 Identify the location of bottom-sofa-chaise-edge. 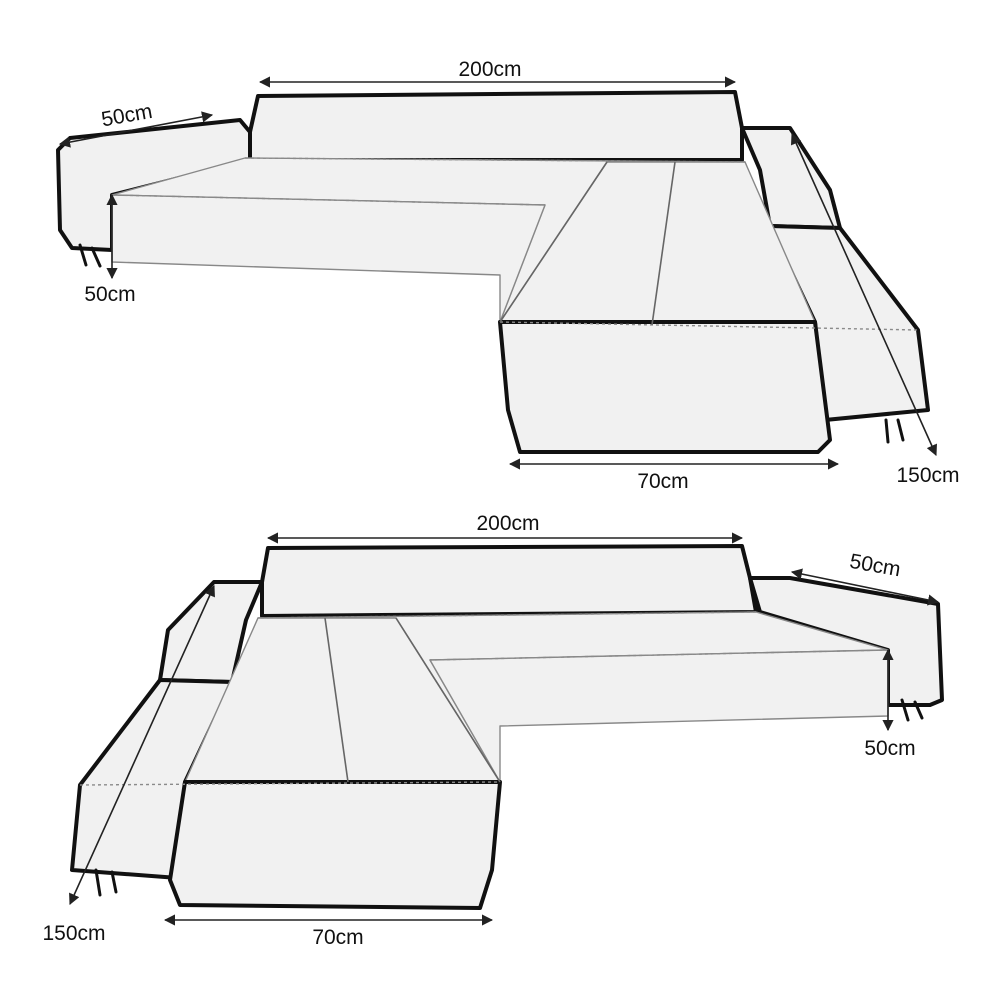
(448, 700).